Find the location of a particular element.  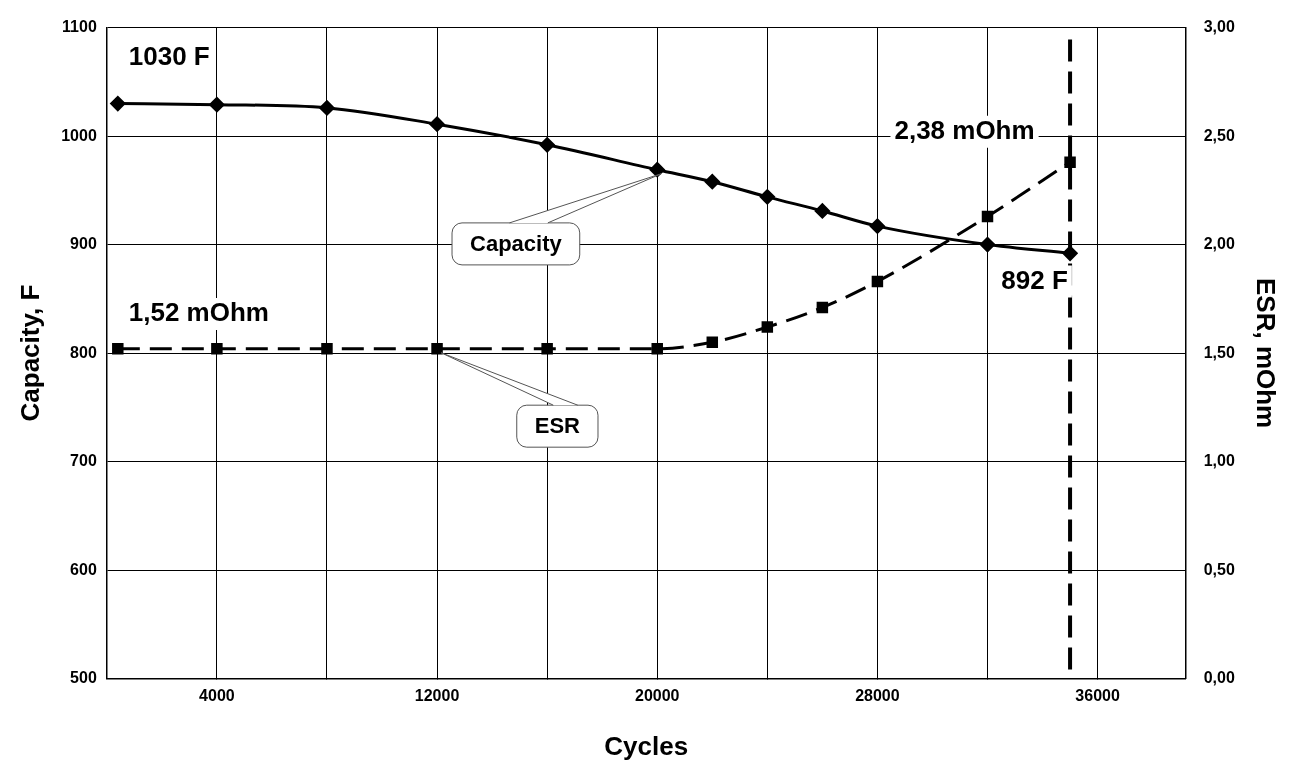

annotation: 1030 F is located at coordinates (169, 55).